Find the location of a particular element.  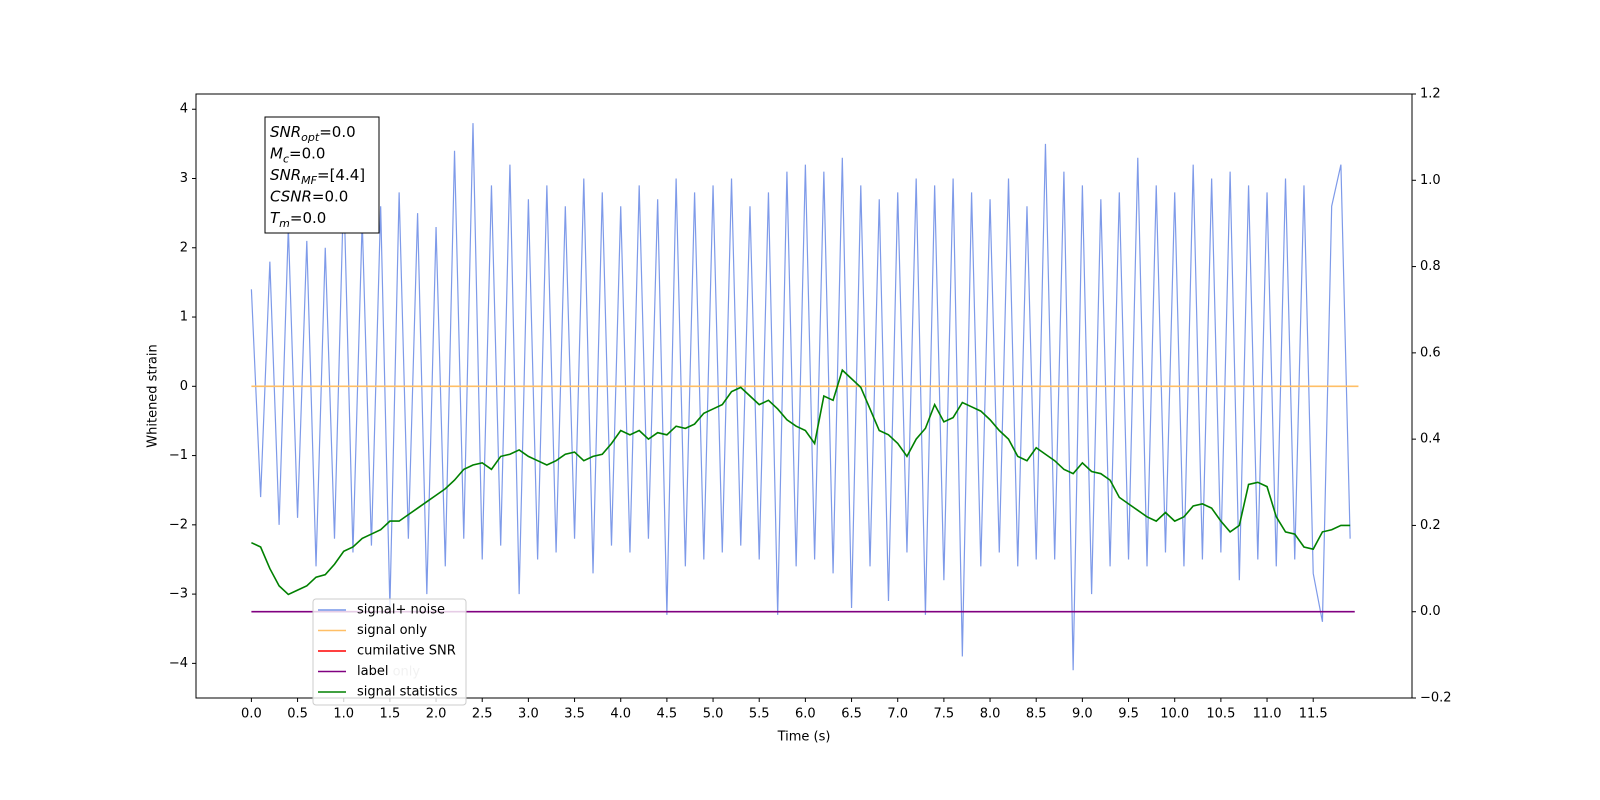

y-tick-label: 4 is located at coordinates (184, 109).